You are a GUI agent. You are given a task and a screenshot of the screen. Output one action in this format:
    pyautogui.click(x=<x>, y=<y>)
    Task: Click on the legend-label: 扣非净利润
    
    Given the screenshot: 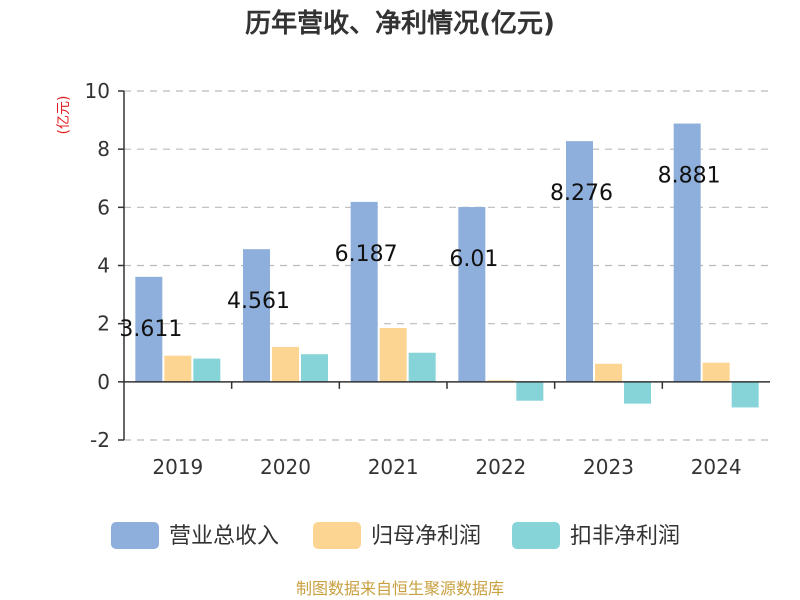 What is the action you would take?
    pyautogui.click(x=625, y=536)
    